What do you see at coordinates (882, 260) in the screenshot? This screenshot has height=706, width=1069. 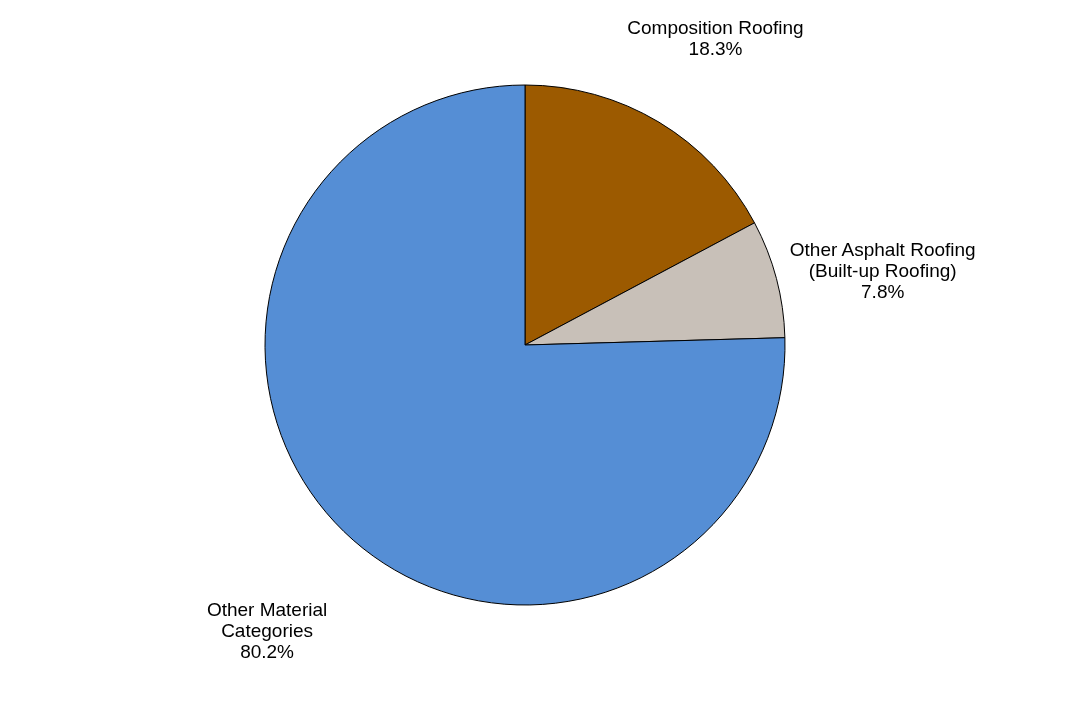 I see `slice-label: Other Asphalt Roofing (Built-up Roofing)` at bounding box center [882, 260].